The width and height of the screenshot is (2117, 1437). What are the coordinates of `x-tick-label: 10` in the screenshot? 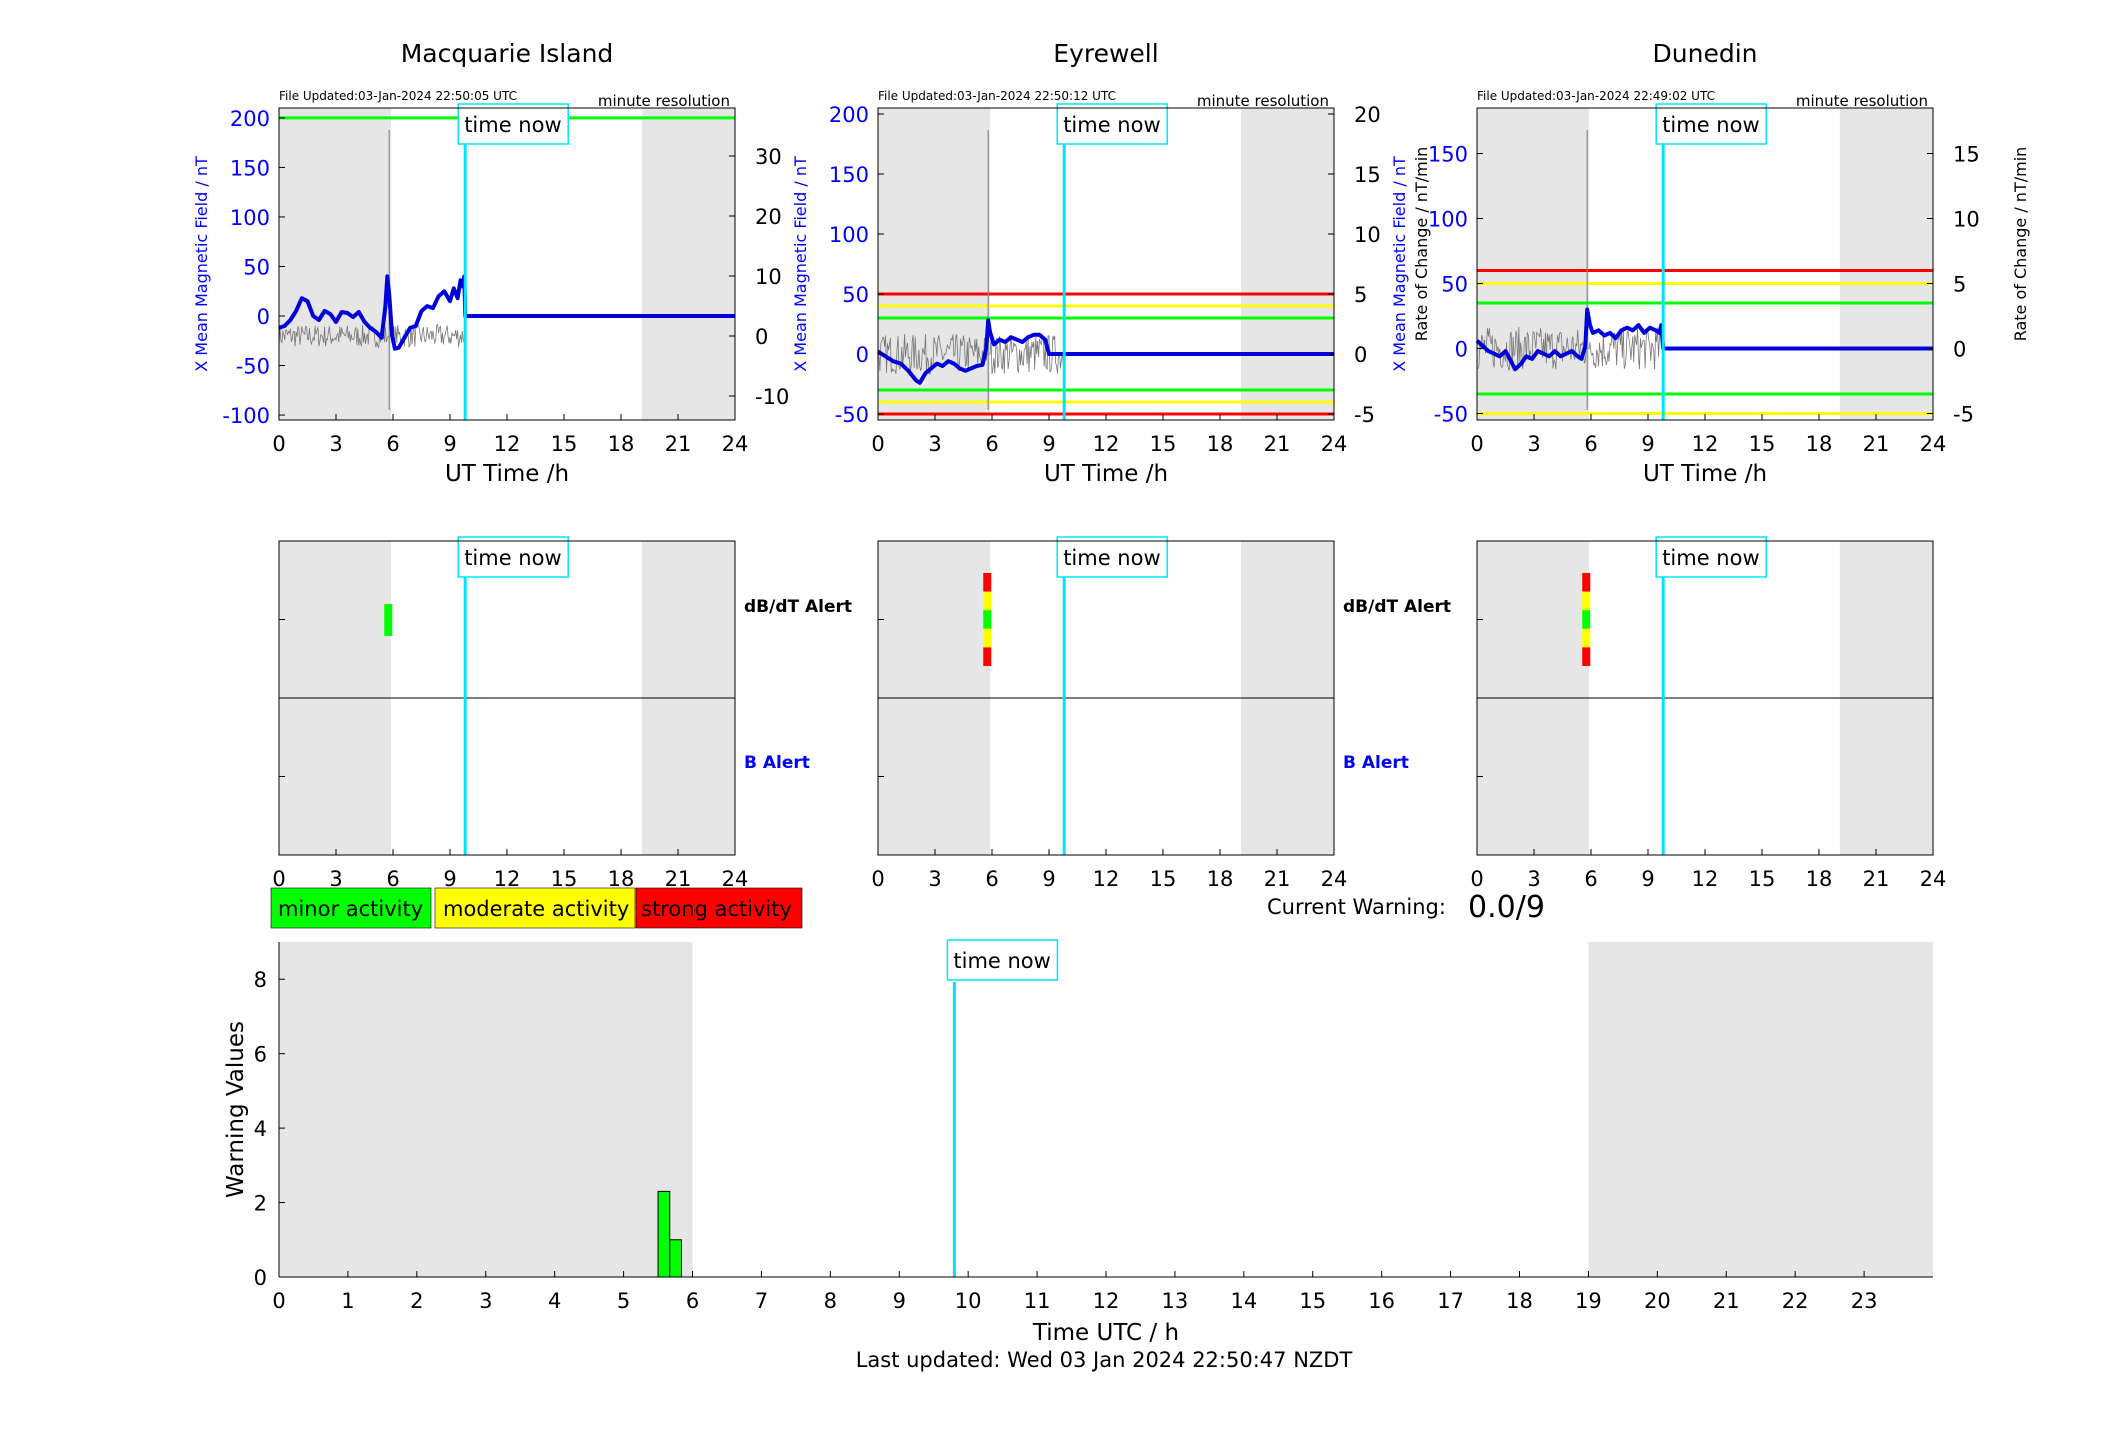 It's located at (968, 1301).